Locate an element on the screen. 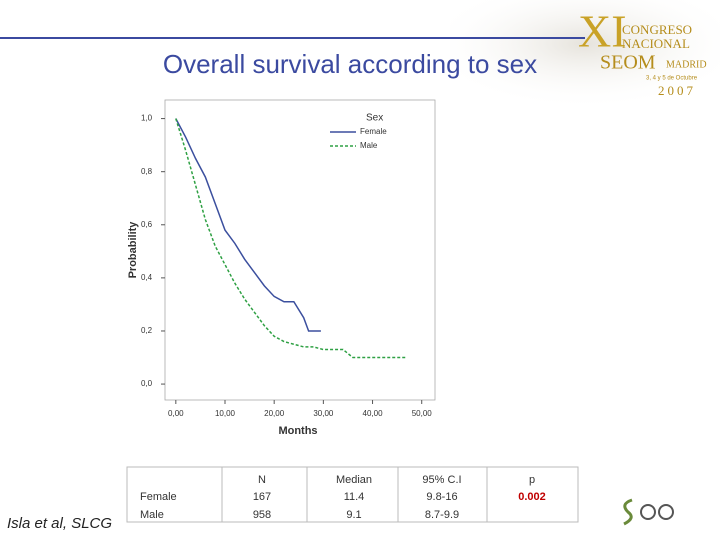 This screenshot has width=720, height=540. table-cell: 9.8-16 is located at coordinates (441, 497).